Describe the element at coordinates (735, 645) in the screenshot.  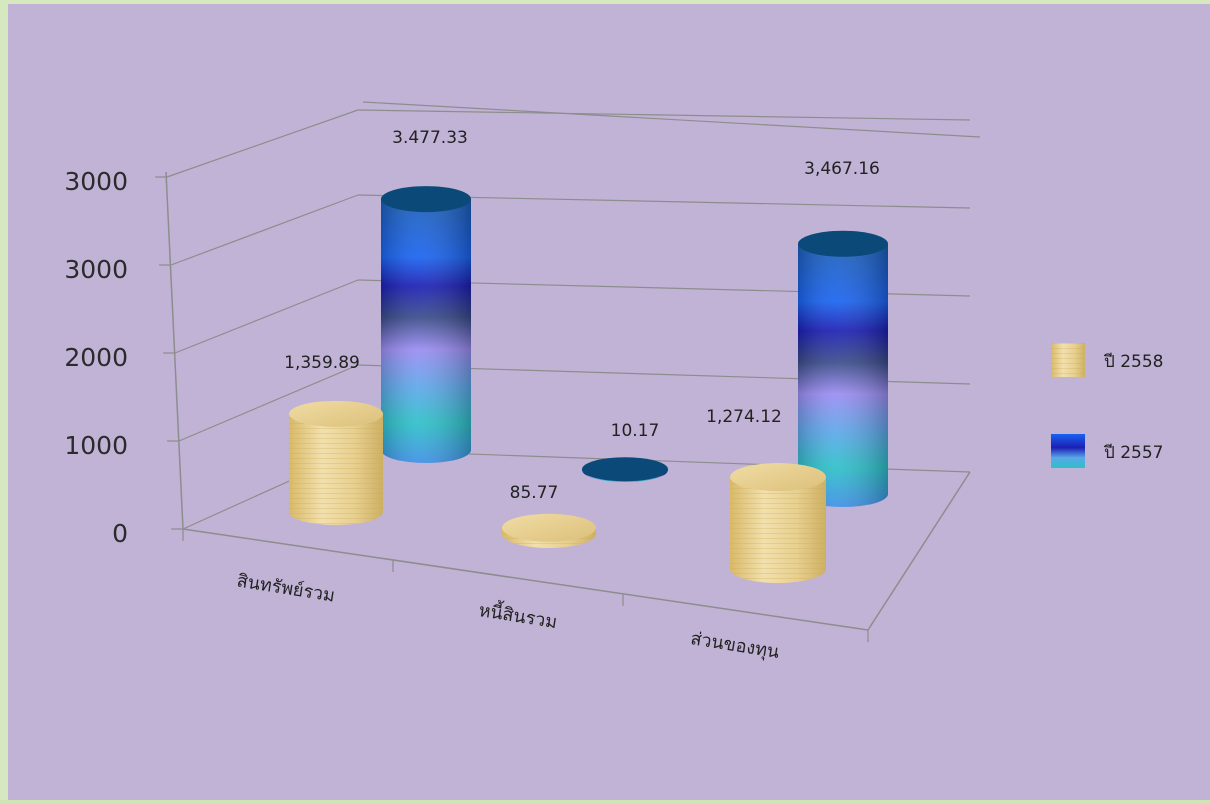
I see `category-label-equity: ส่วนของทุน` at that location.